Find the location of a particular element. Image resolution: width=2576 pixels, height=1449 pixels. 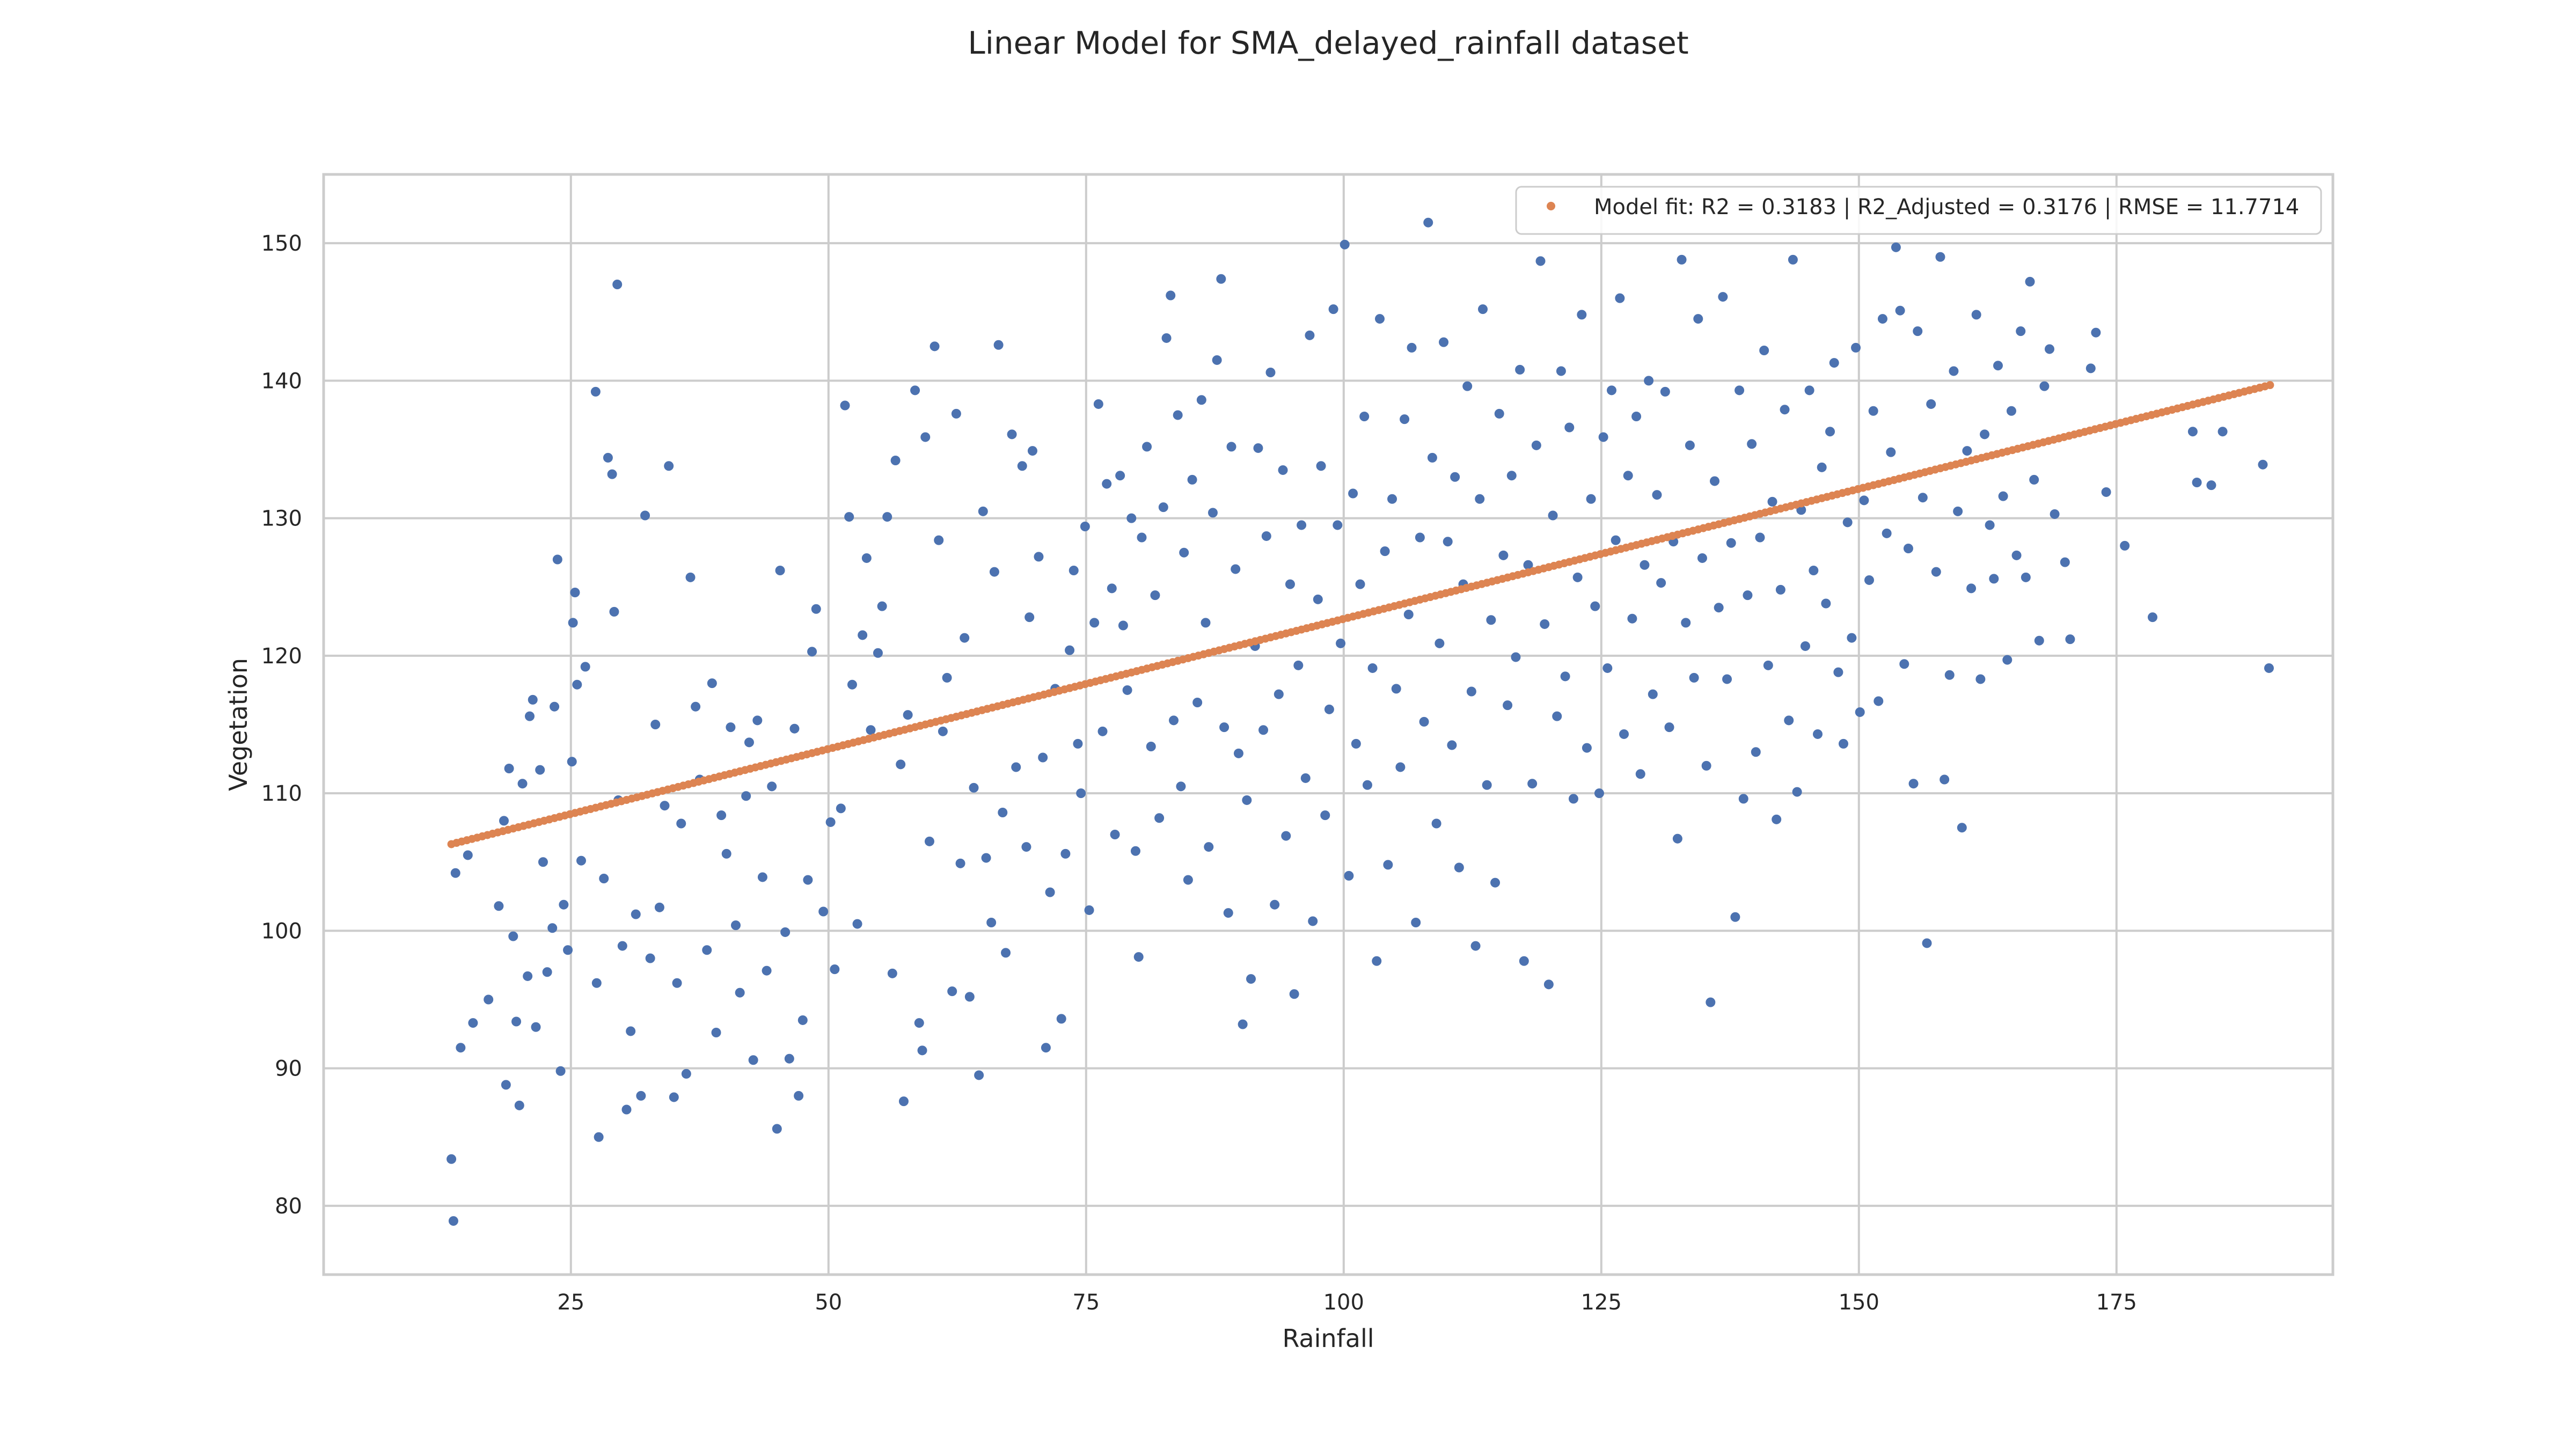

x-tick-label: 150 is located at coordinates (1859, 1302).